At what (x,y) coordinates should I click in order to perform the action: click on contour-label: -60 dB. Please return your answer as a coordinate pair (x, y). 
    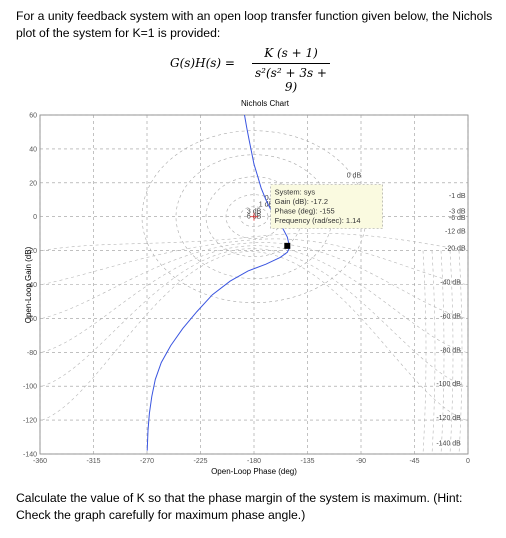
    Looking at the image, I should click on (450, 316).